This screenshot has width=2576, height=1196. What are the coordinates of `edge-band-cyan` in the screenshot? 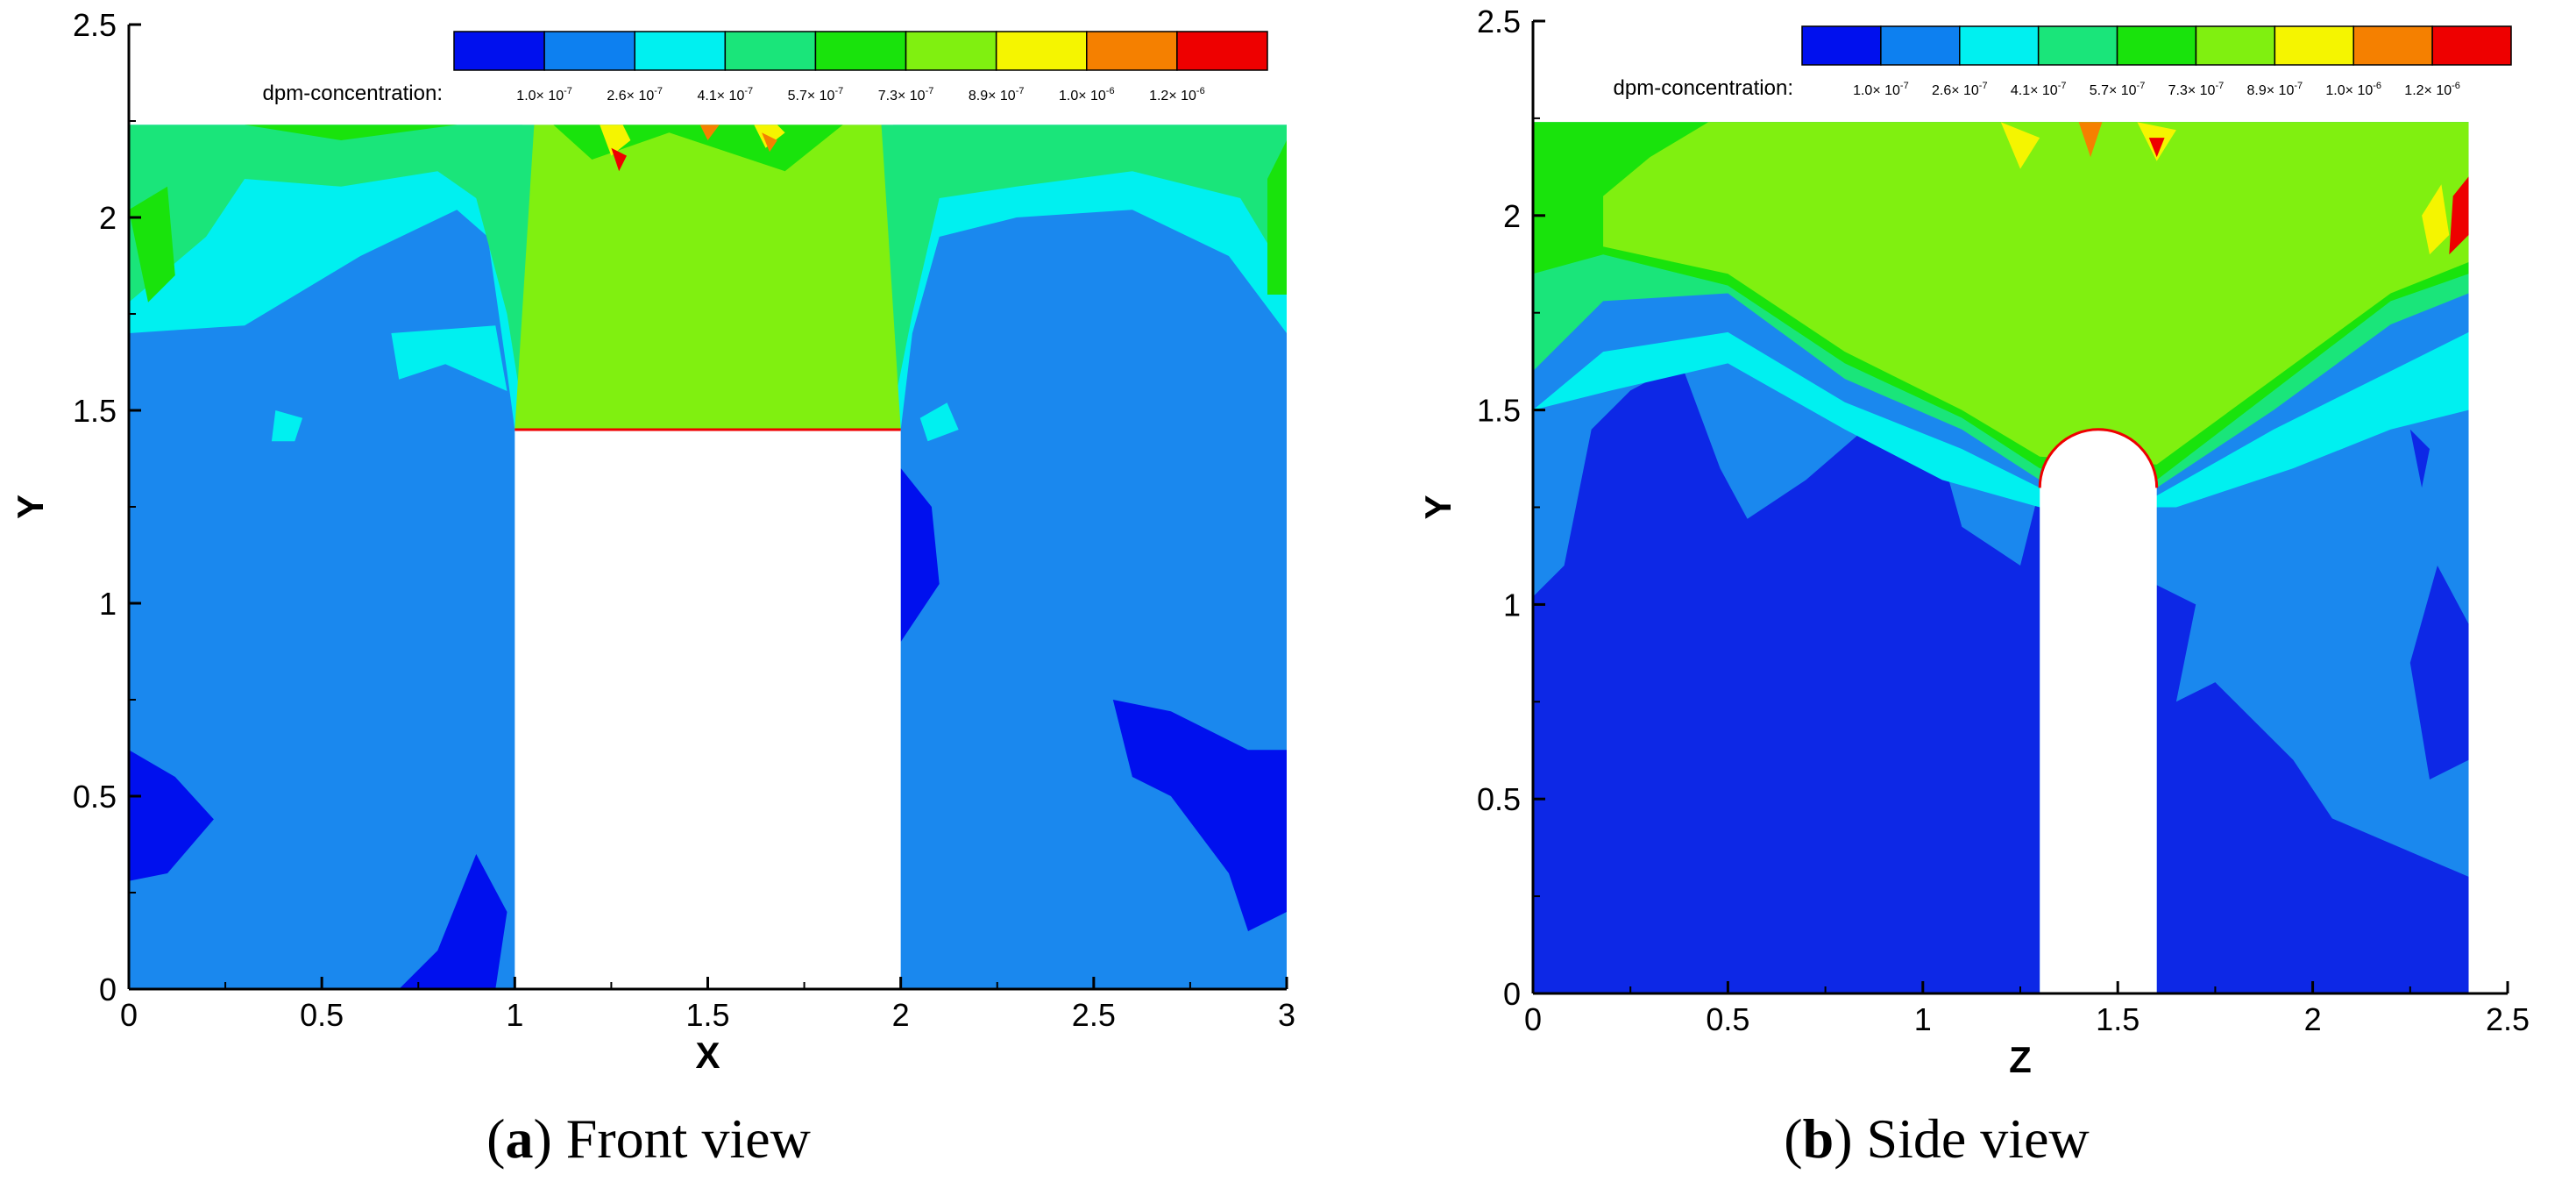 It's located at (2001, 419).